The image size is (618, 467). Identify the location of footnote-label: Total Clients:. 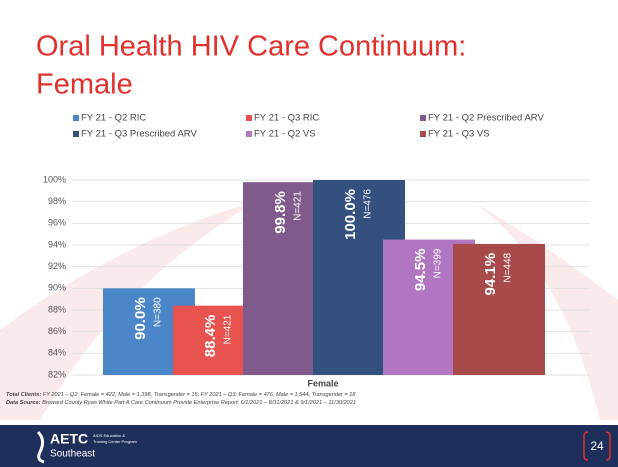
(23, 395).